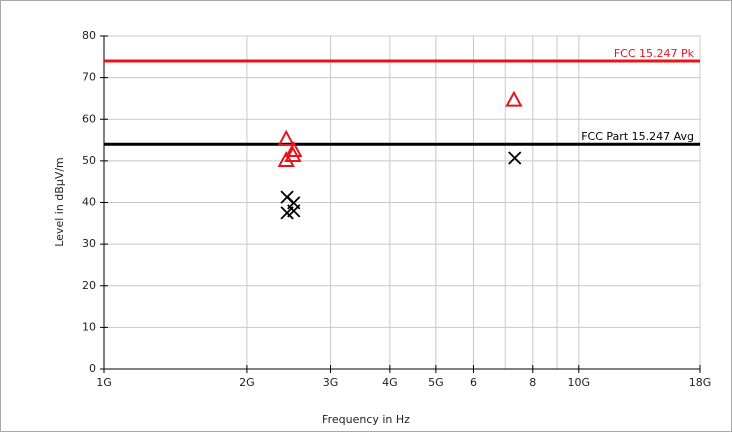 The image size is (732, 432). I want to click on x-tick-label: 18G, so click(700, 382).